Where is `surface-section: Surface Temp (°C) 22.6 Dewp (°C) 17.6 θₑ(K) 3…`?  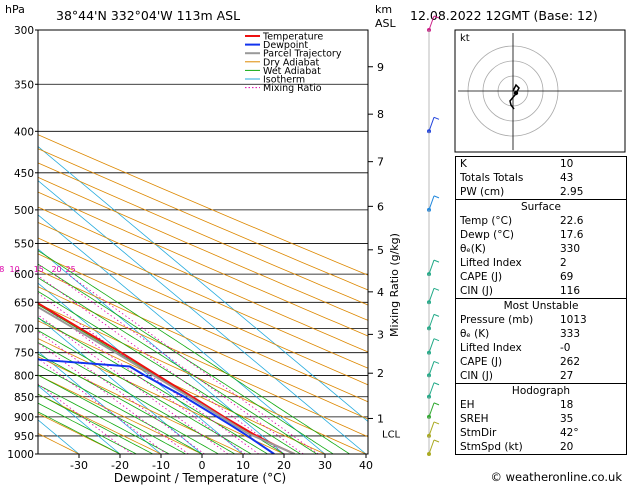 surface-section: Surface Temp (°C) 22.6 Dewp (°C) 17.6 θₑ(K) 3… is located at coordinates (541, 248).